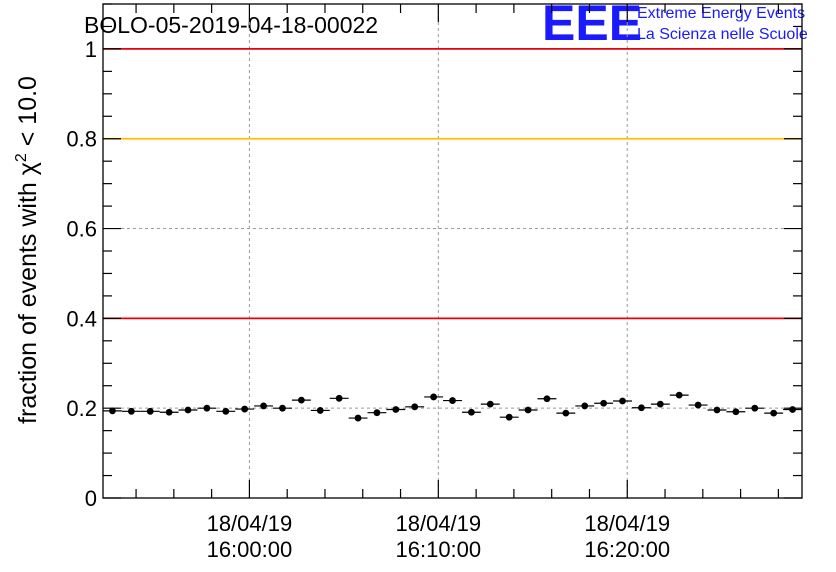 The image size is (836, 572). What do you see at coordinates (592, 25) in the screenshot?
I see `eee-logo-mark: EEE` at bounding box center [592, 25].